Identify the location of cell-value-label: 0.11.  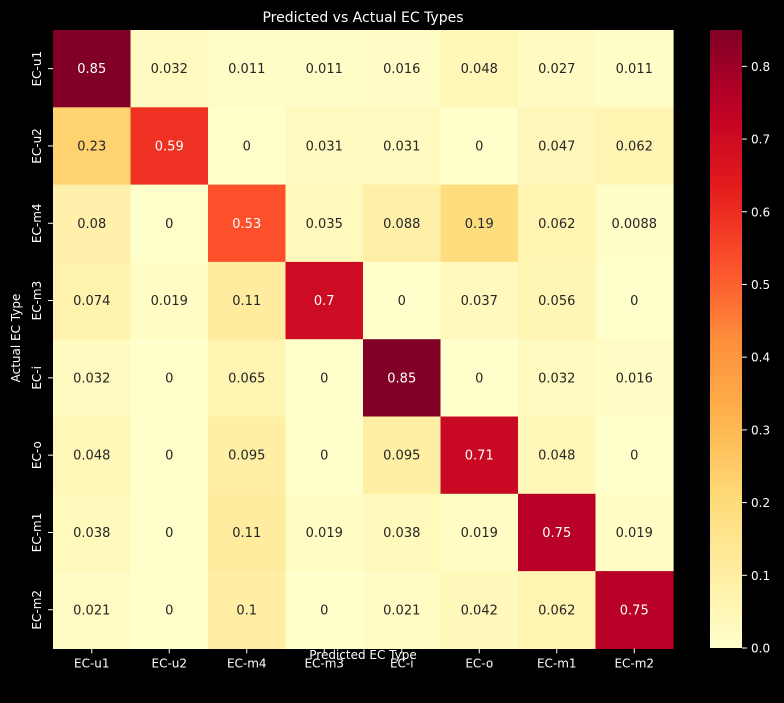
(246, 533).